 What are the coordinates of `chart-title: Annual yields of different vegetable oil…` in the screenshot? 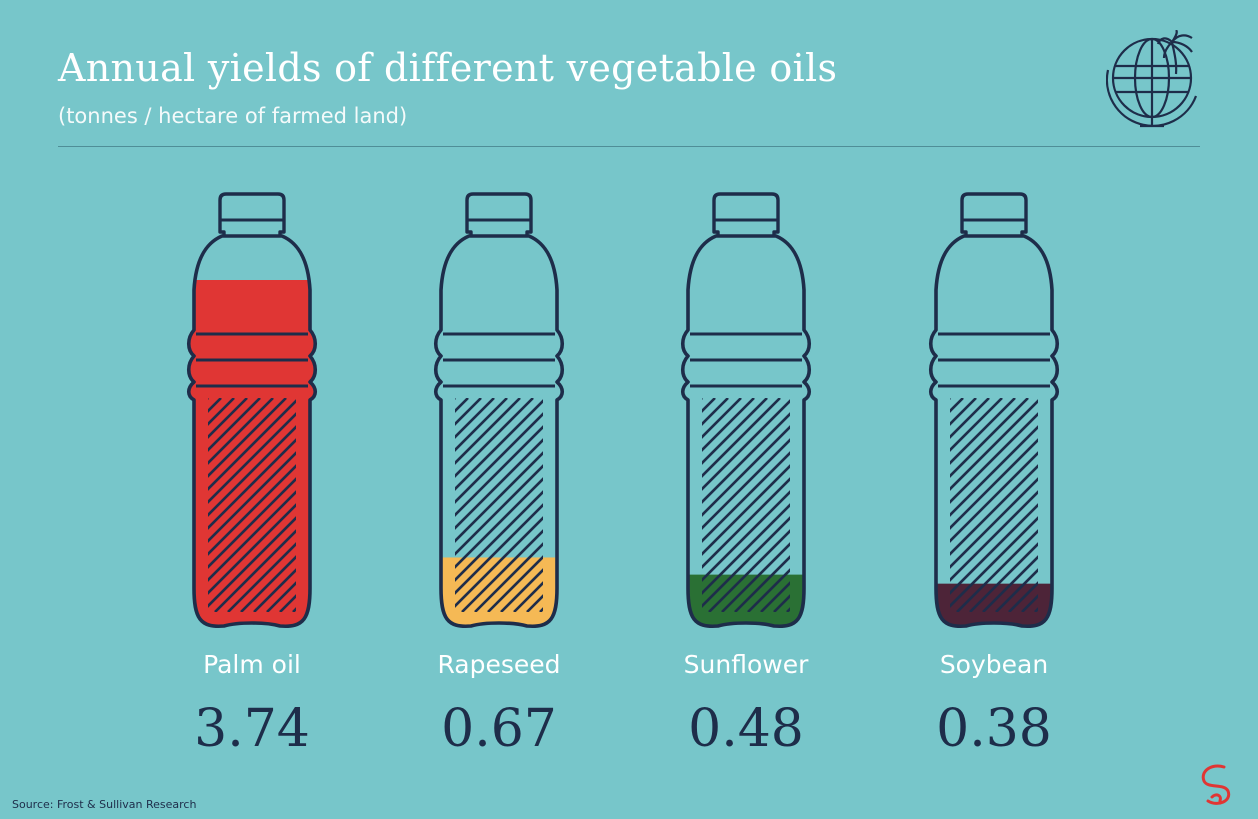 It's located at (448, 68).